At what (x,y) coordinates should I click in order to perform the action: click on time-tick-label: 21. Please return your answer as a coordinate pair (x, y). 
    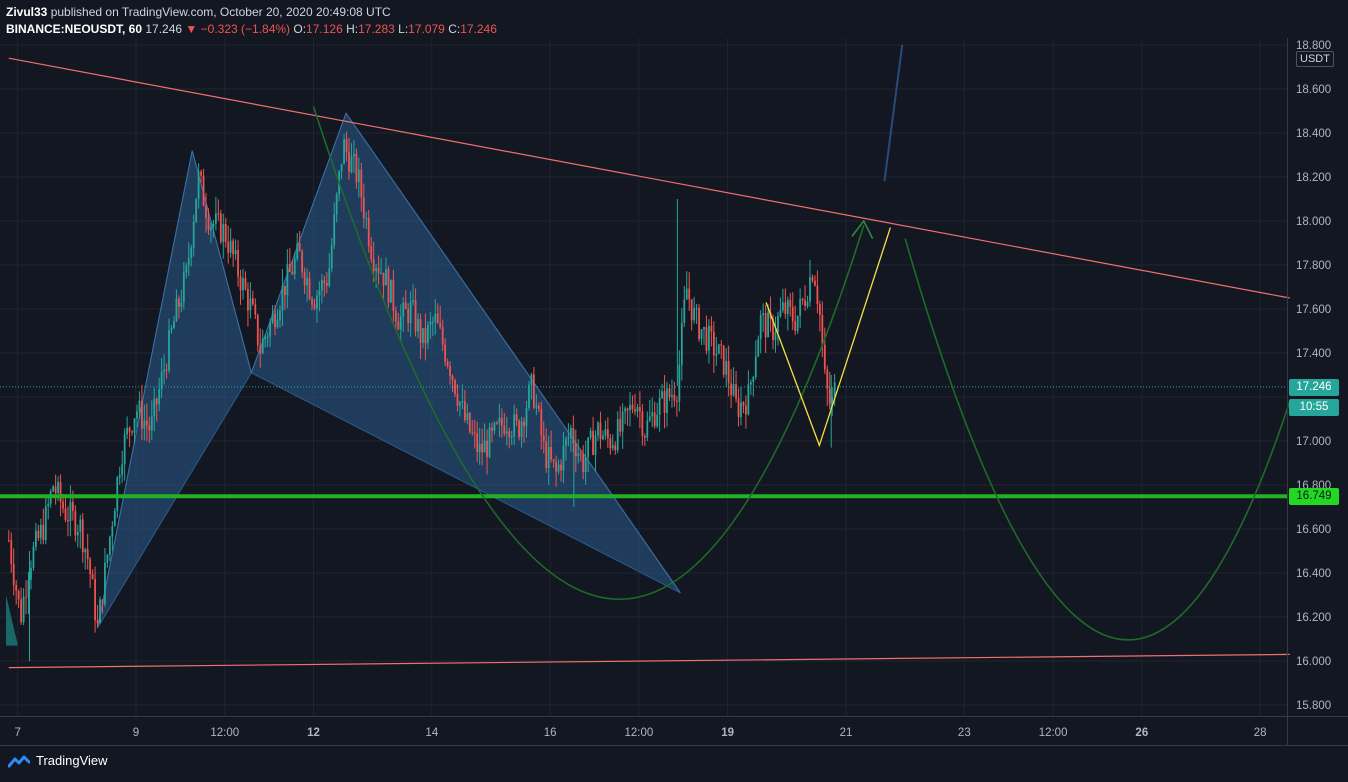
    Looking at the image, I should click on (846, 733).